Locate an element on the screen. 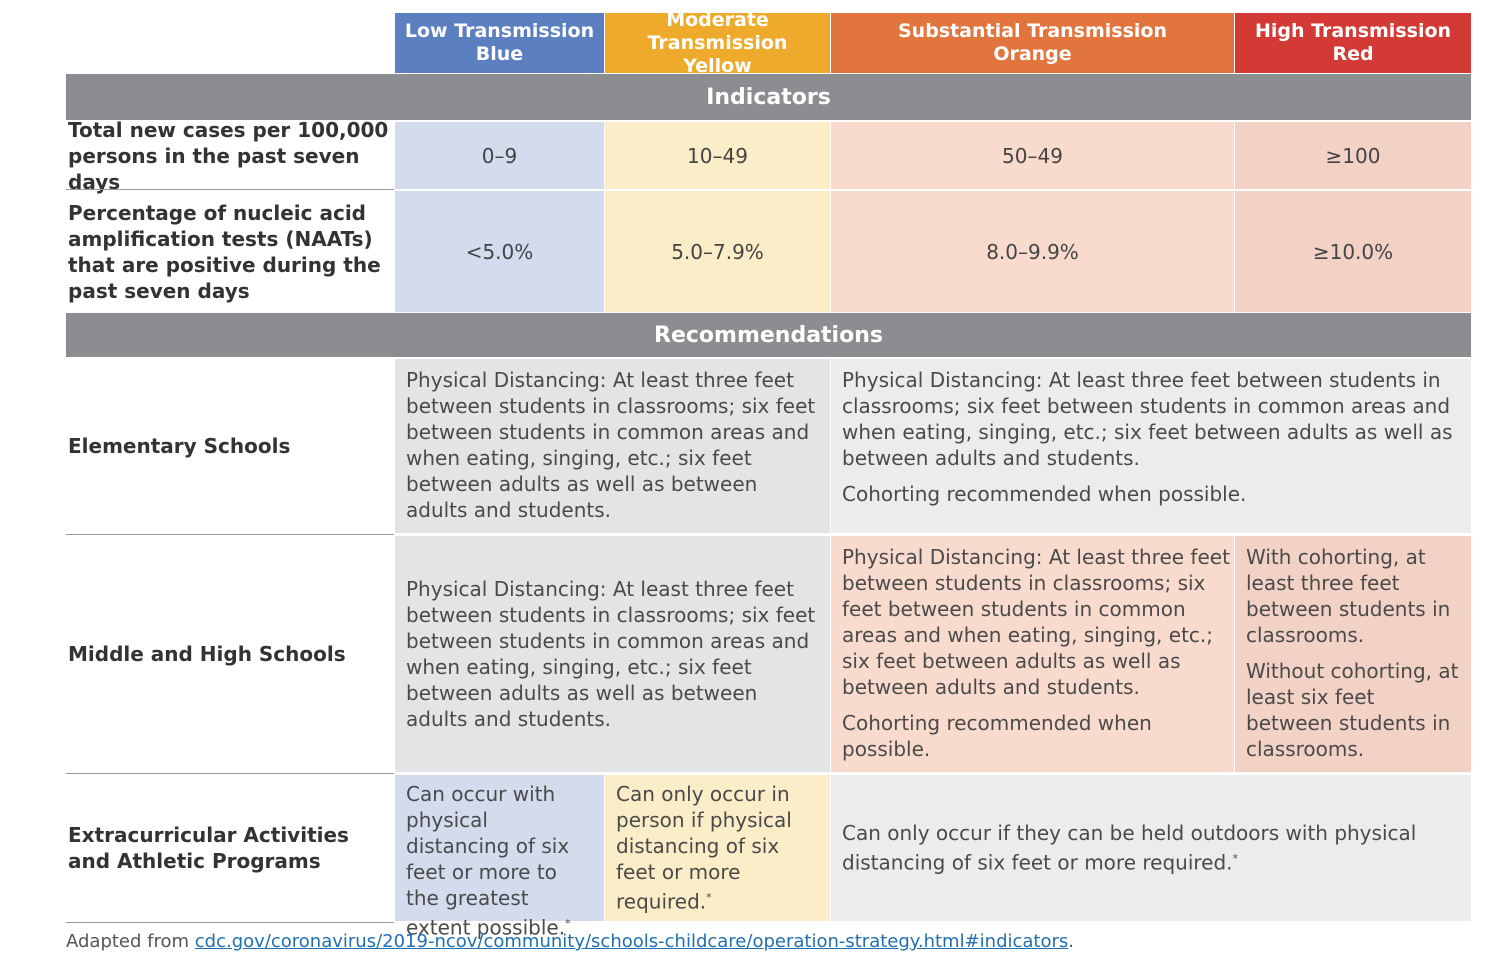 This screenshot has height=956, width=1500. value-text: ≥100 is located at coordinates (1353, 155).